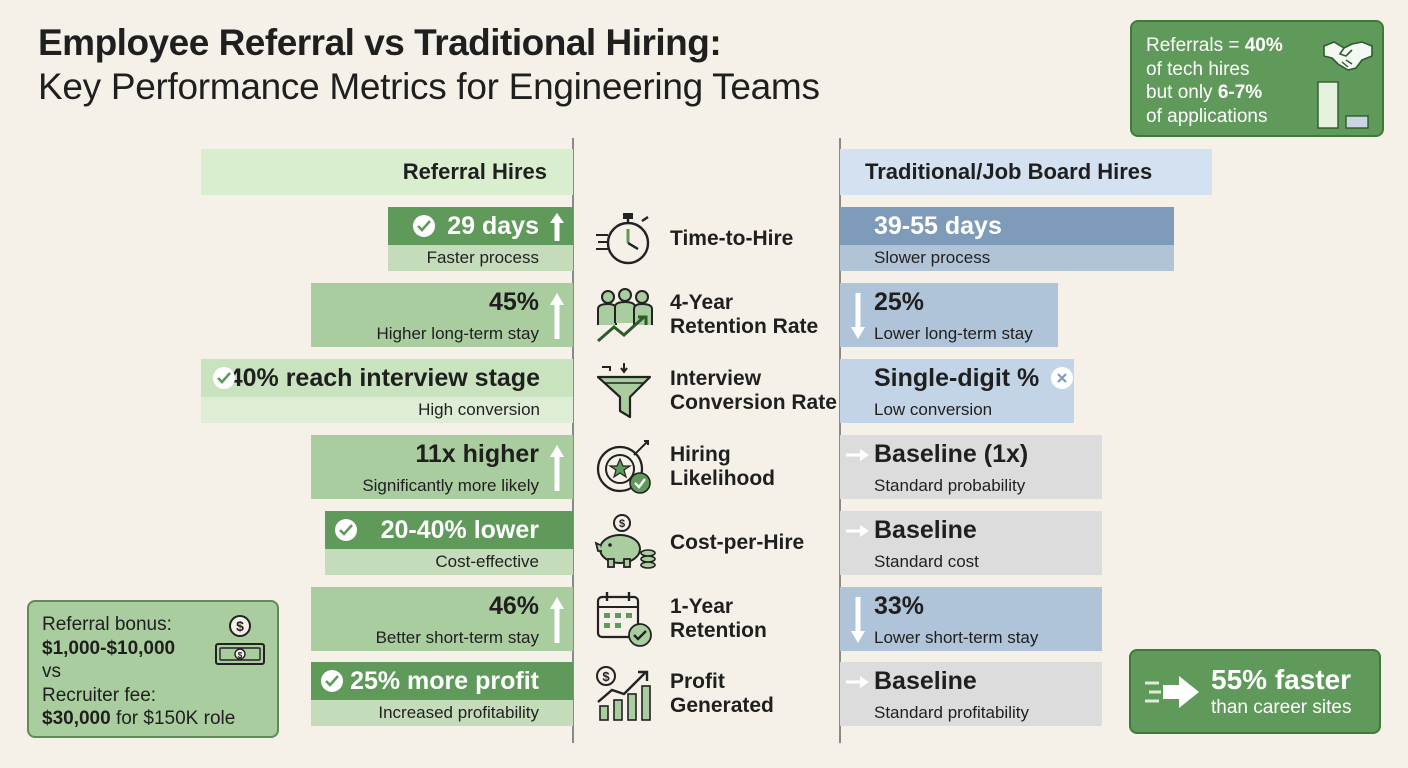 This screenshot has height=768, width=1408. Describe the element at coordinates (1198, 69) in the screenshot. I see `callout-text: of tech hires` at that location.